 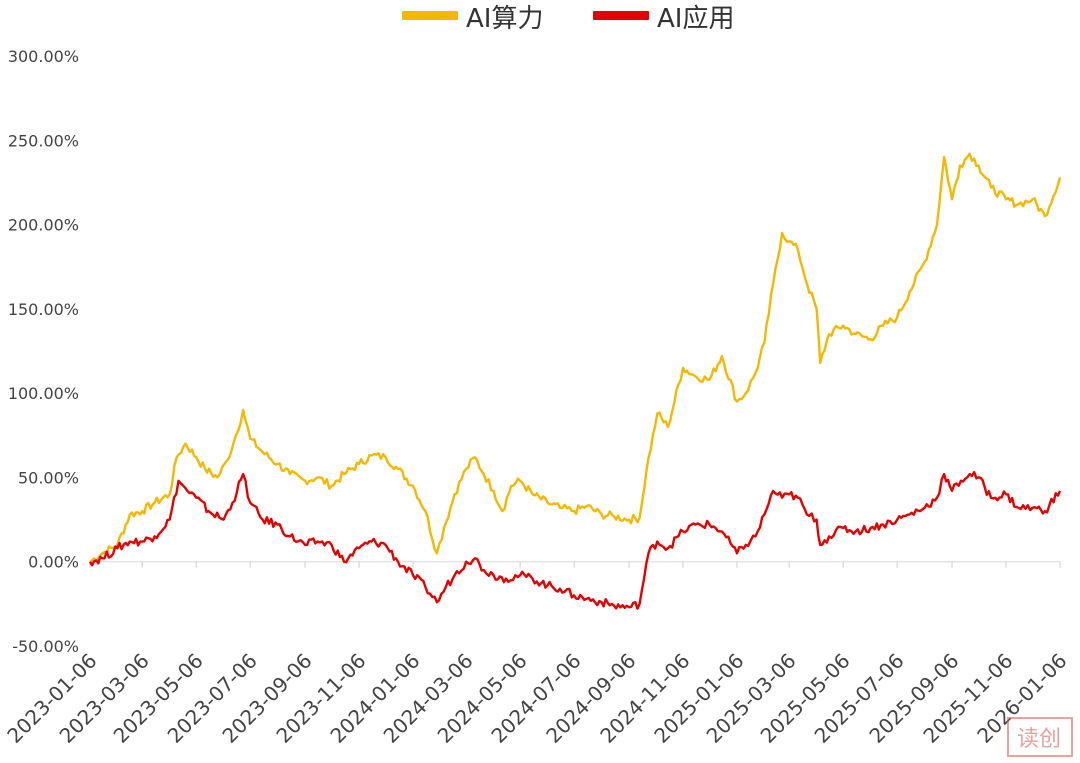 What do you see at coordinates (53, 562) in the screenshot?
I see `y-tick-label: 0.00%` at bounding box center [53, 562].